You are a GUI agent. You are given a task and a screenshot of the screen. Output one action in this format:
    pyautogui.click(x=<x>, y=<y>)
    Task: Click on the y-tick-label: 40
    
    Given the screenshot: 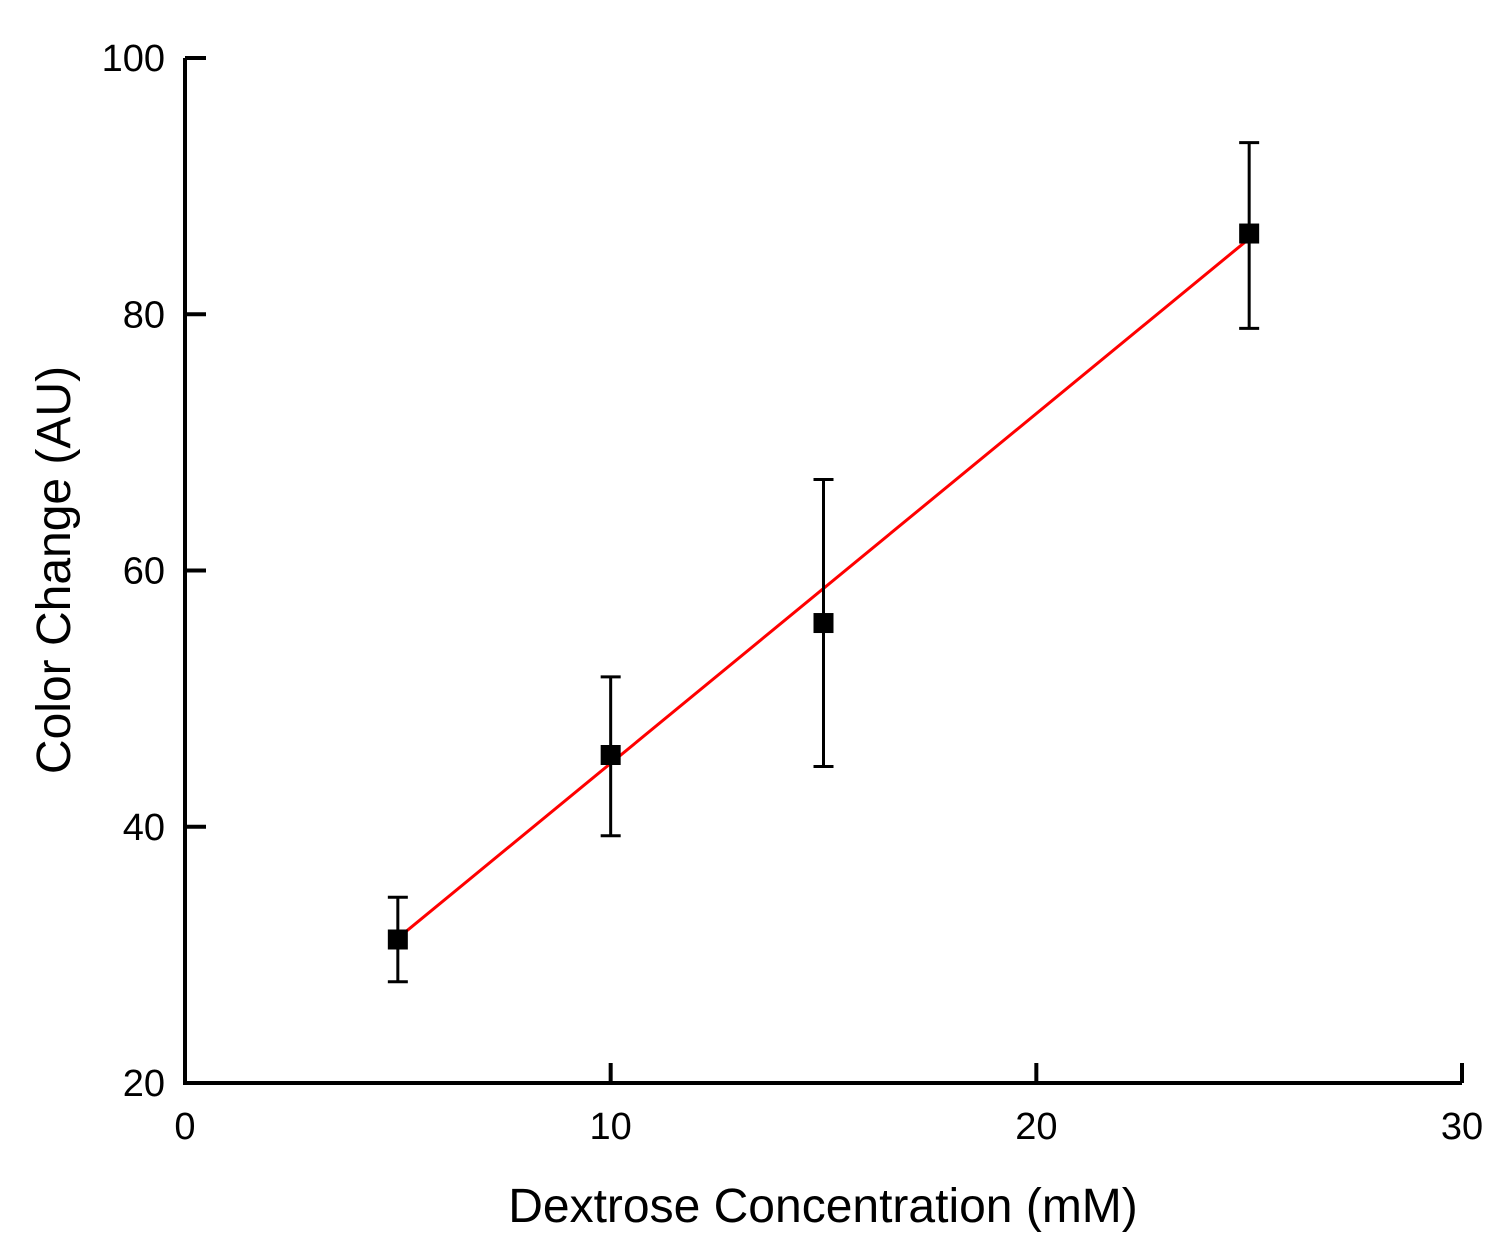 What is the action you would take?
    pyautogui.click(x=144, y=828)
    